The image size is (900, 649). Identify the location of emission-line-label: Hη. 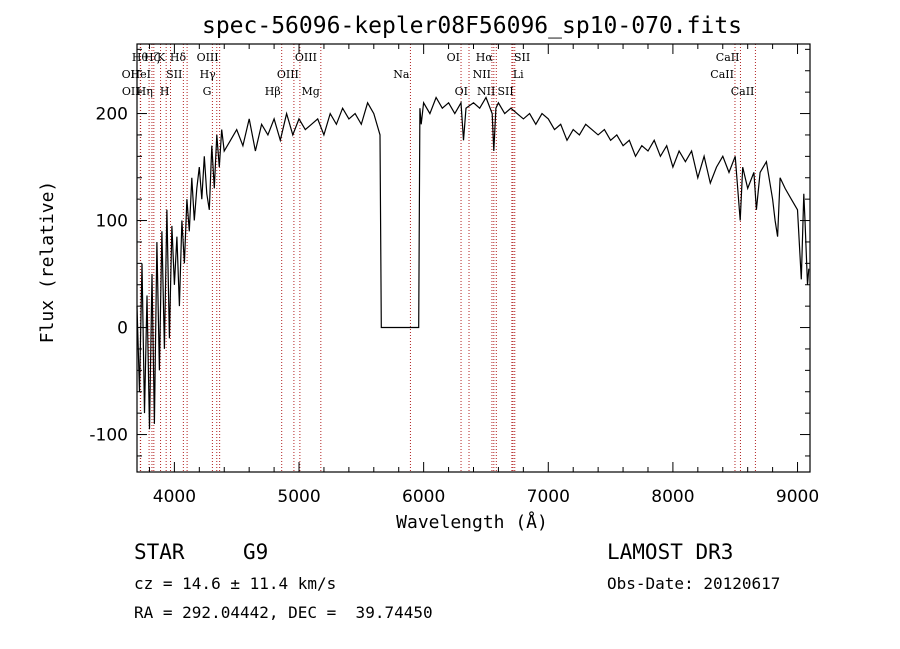
(145, 91).